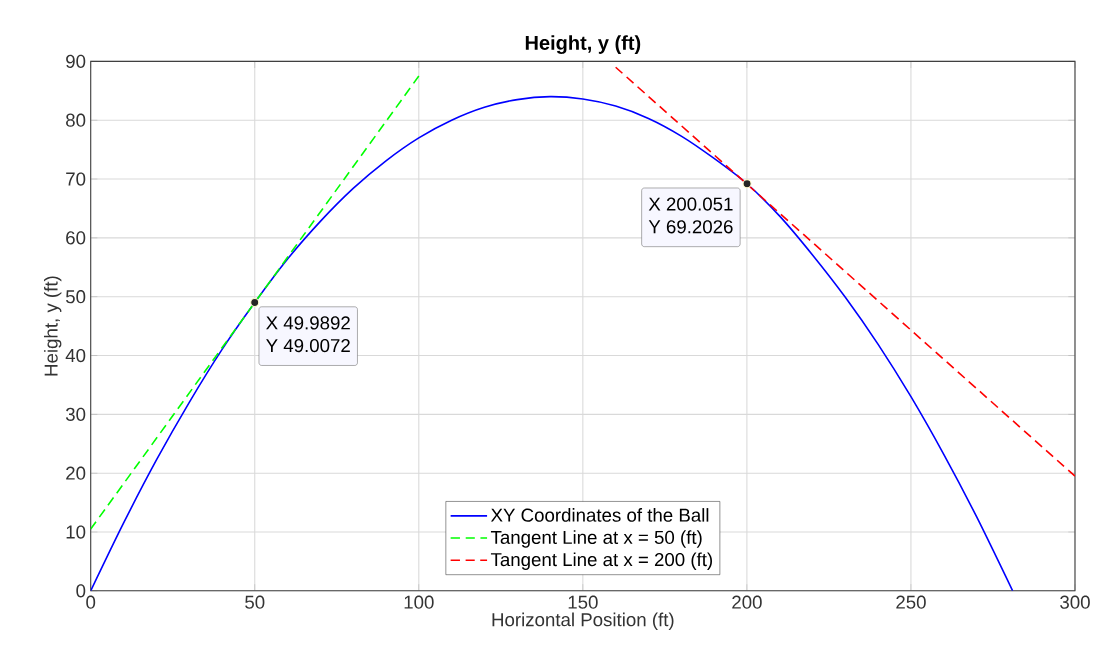 The height and width of the screenshot is (666, 1099). What do you see at coordinates (690, 227) in the screenshot?
I see `annotation: Y 69.2026` at bounding box center [690, 227].